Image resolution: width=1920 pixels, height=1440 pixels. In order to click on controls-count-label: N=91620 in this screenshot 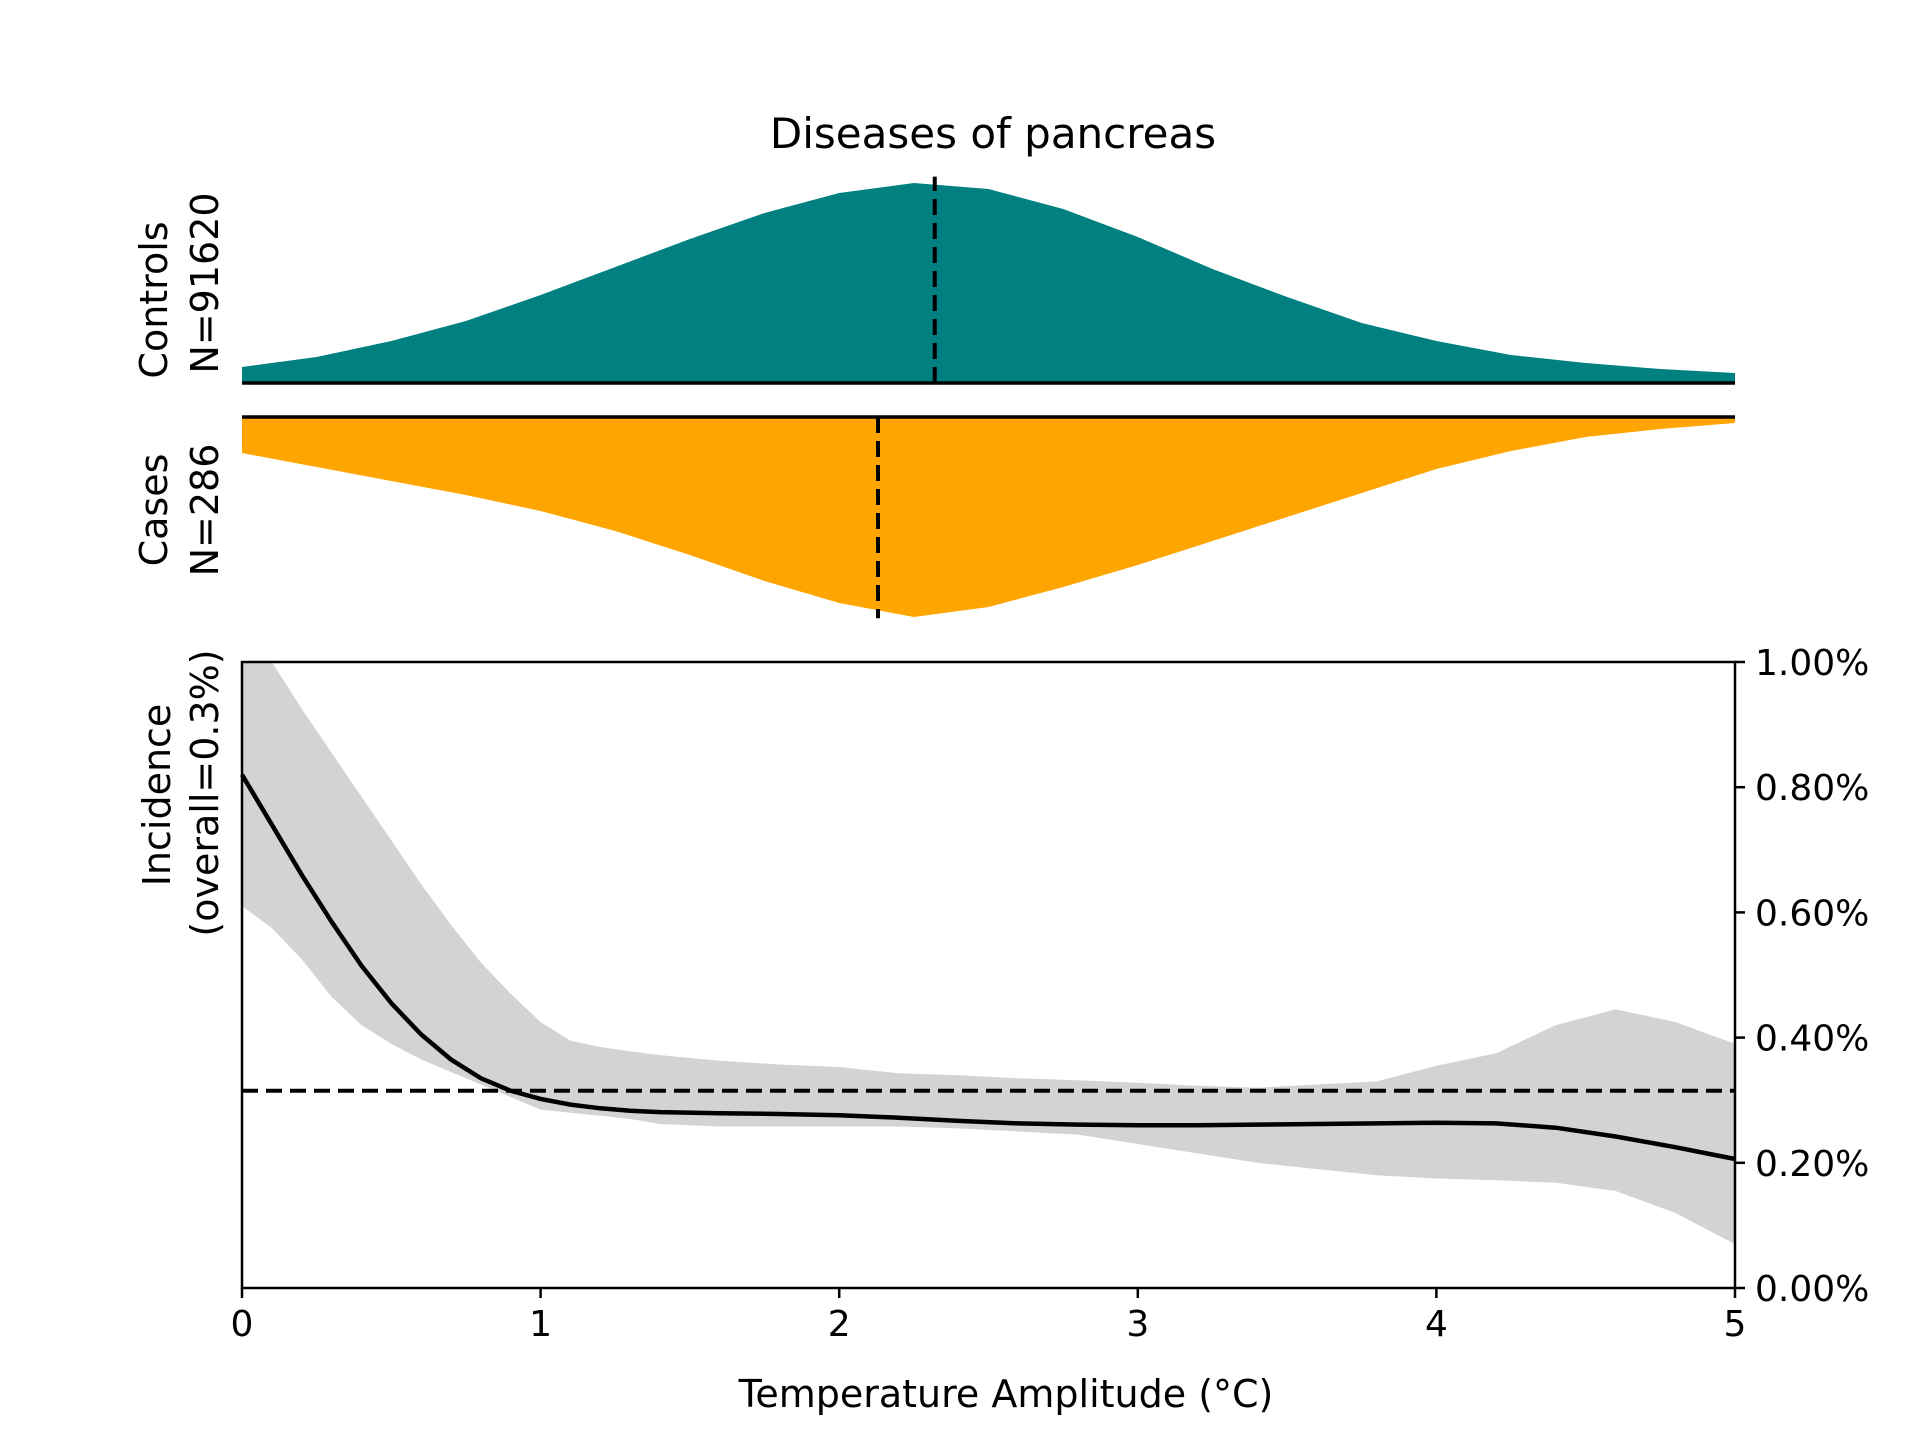, I will do `click(205, 282)`.